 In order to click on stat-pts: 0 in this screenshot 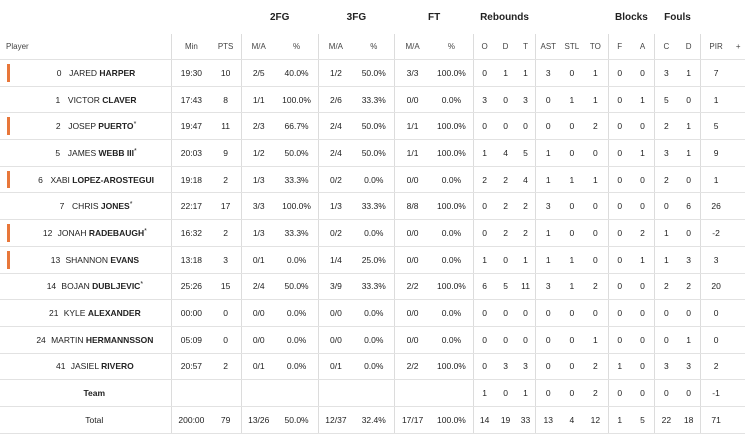, I will do `click(226, 340)`.